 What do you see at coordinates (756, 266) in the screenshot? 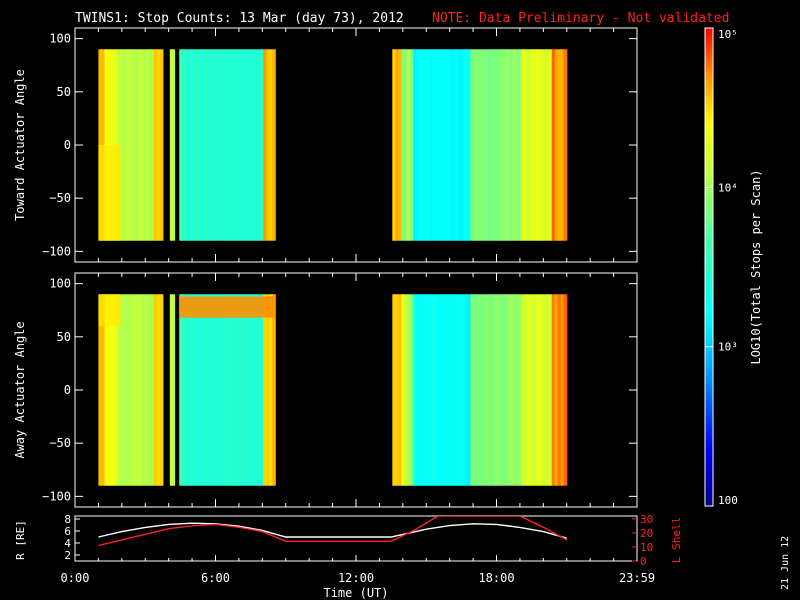
I see `colorbar-label: LOG10(Total Stops per Scan)` at bounding box center [756, 266].